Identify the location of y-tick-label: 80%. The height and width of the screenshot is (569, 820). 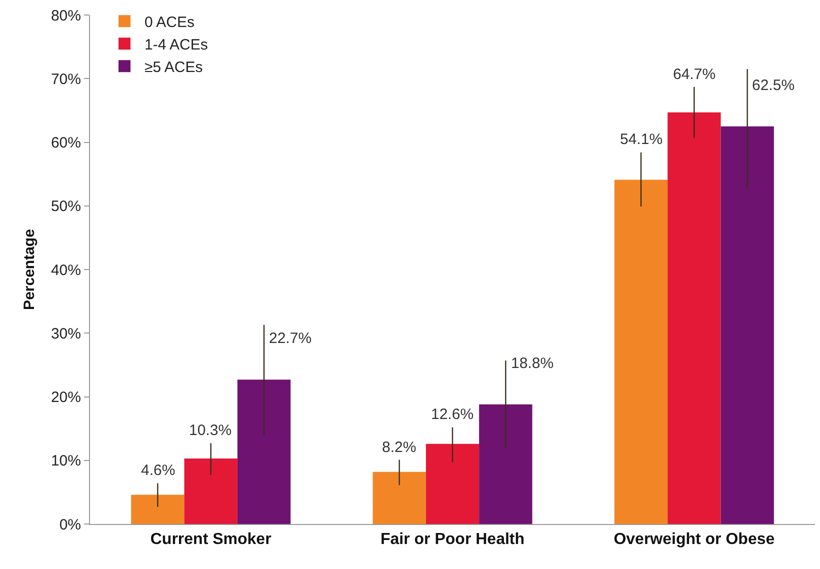
(65, 15).